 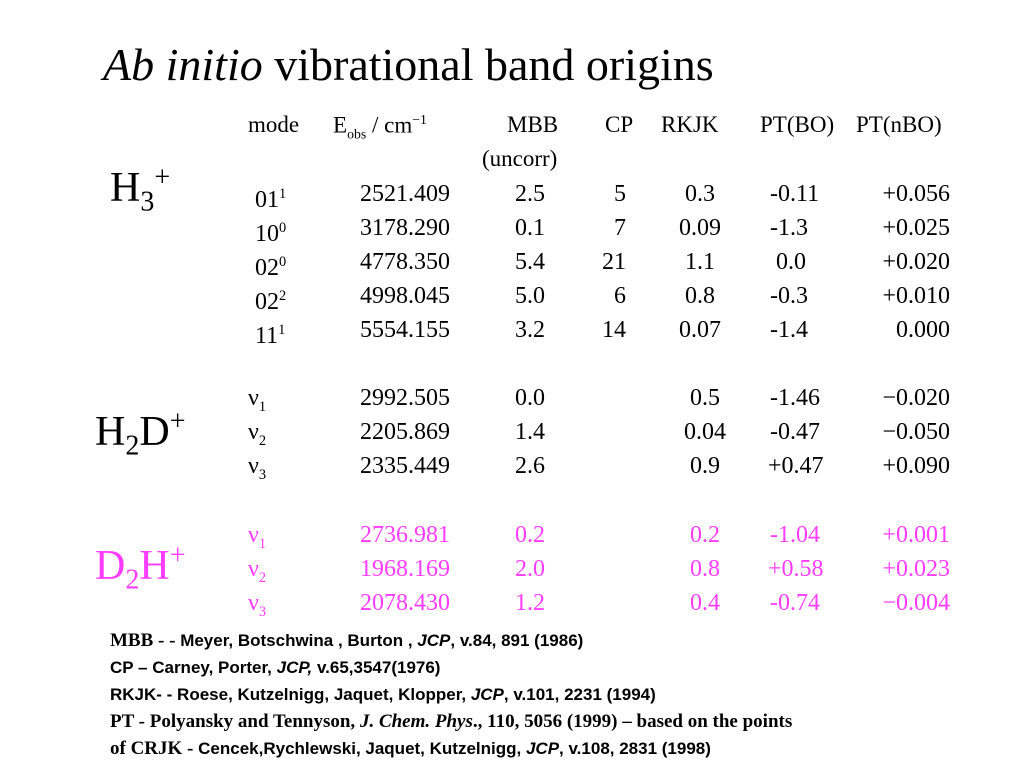 I want to click on rkjk-cell: 0.4, so click(x=705, y=603).